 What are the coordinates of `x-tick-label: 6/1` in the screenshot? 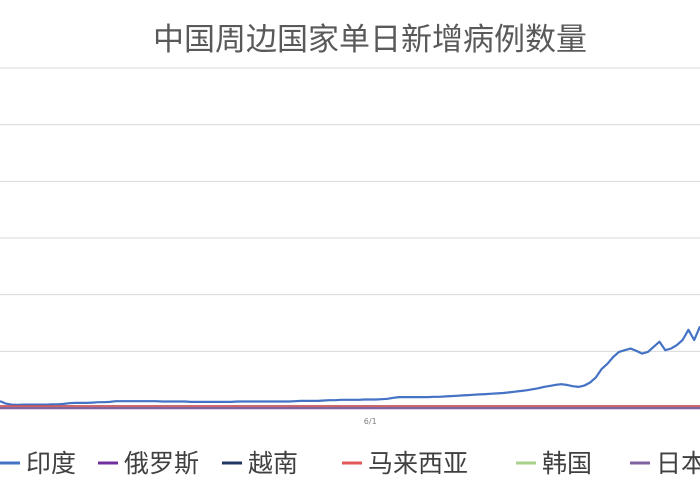 It's located at (370, 421).